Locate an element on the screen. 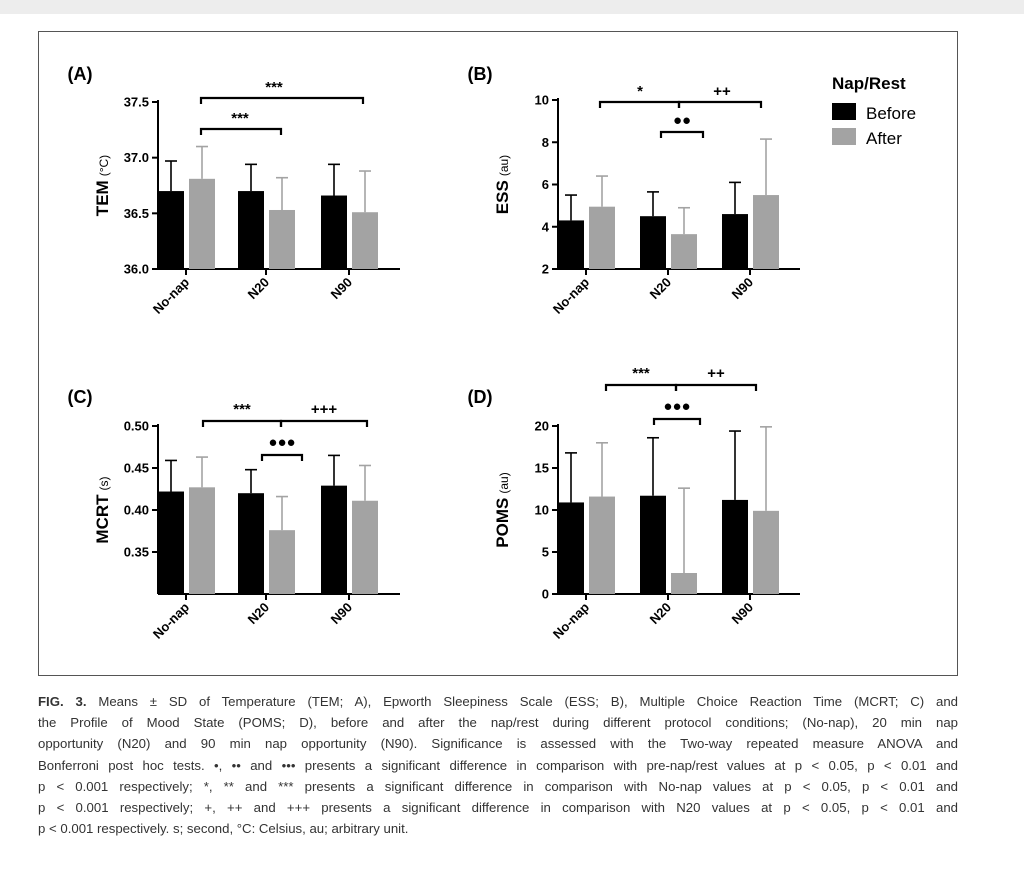 Image resolution: width=1024 pixels, height=874 pixels. y-tick-label: 15 is located at coordinates (542, 468).